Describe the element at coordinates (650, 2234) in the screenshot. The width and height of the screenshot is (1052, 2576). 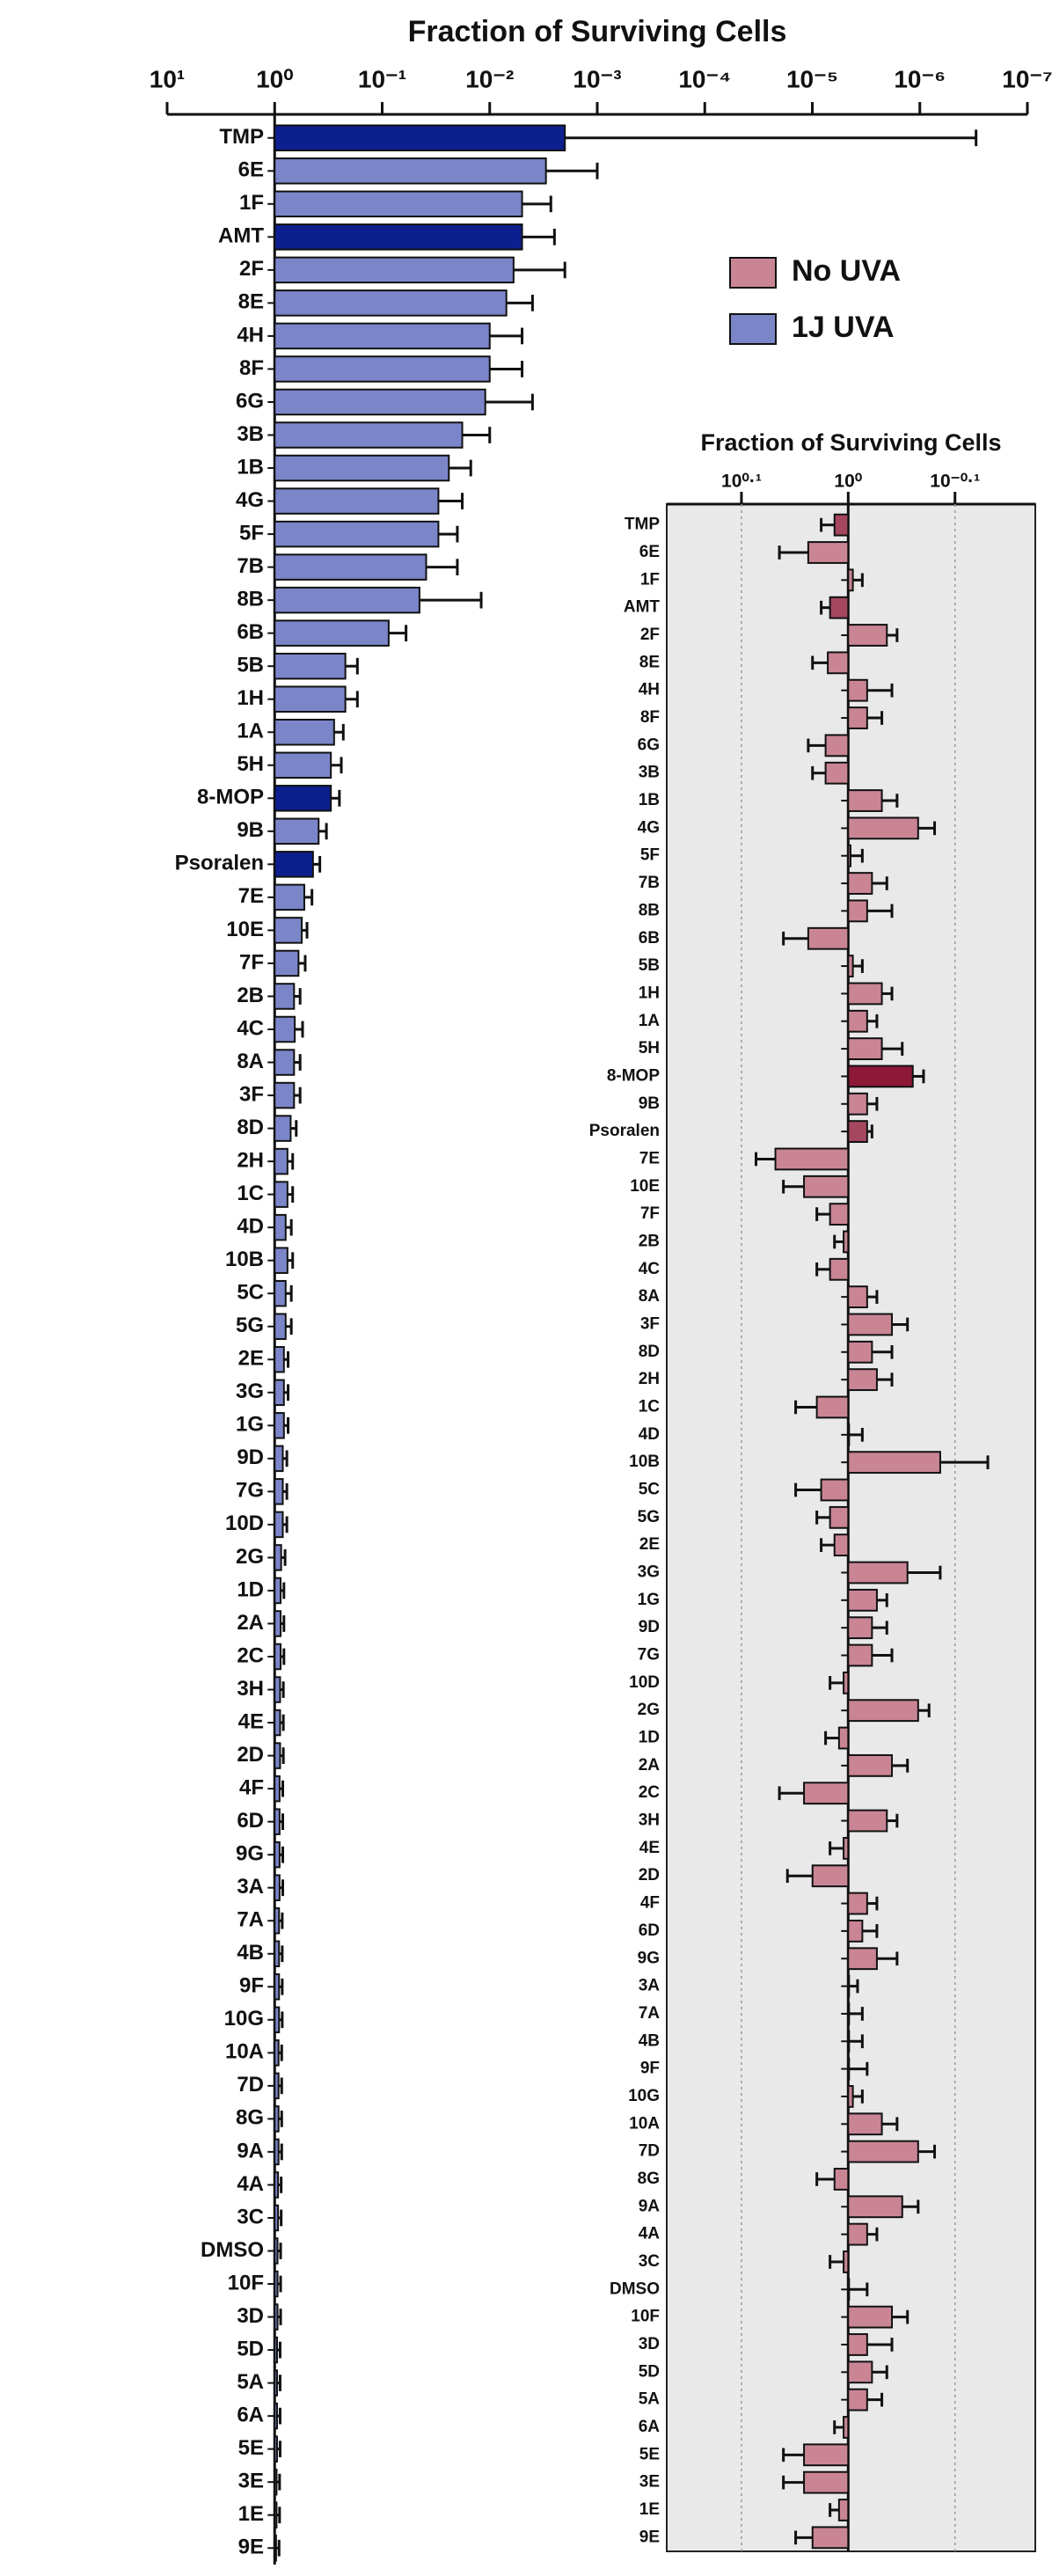
I see `y-tick-label: 4A` at that location.